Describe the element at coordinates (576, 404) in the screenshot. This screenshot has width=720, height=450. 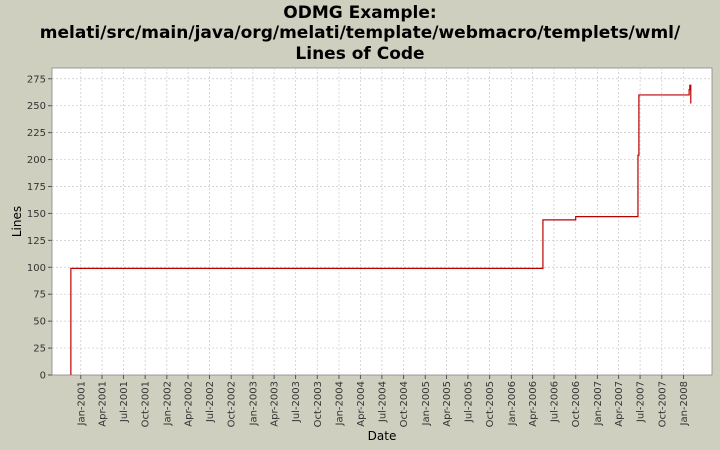
I see `x-tick-label: Oct-2006` at that location.